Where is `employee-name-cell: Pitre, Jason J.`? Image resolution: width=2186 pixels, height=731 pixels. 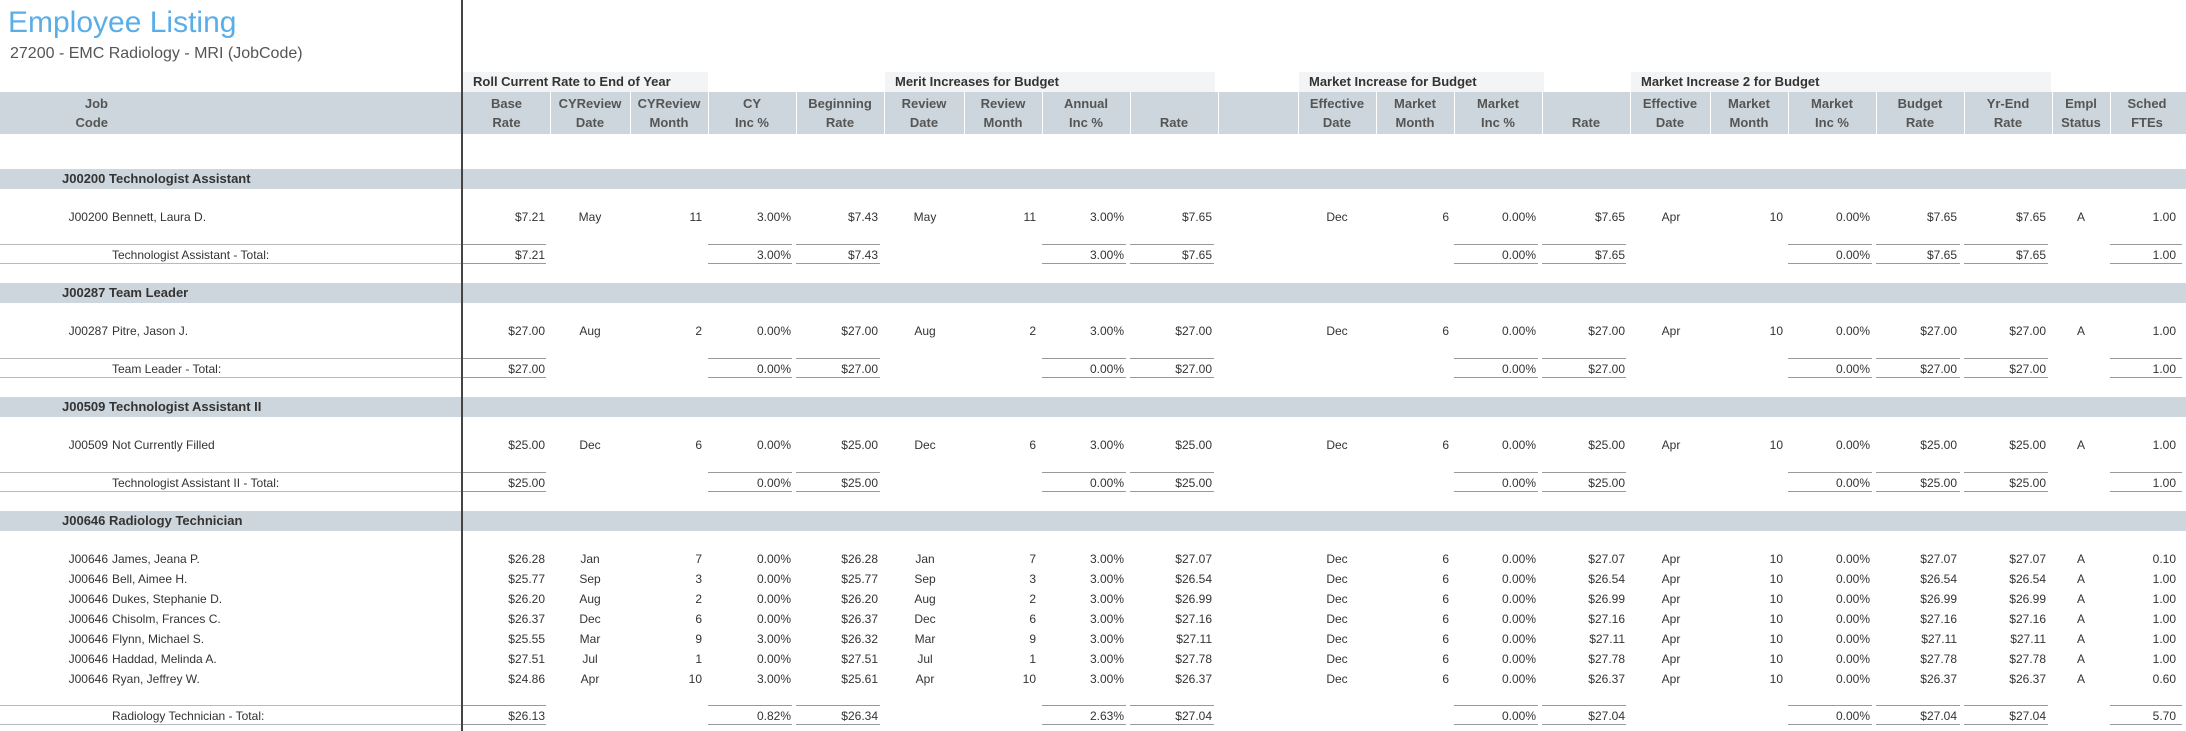 employee-name-cell: Pitre, Jason J. is located at coordinates (150, 331).